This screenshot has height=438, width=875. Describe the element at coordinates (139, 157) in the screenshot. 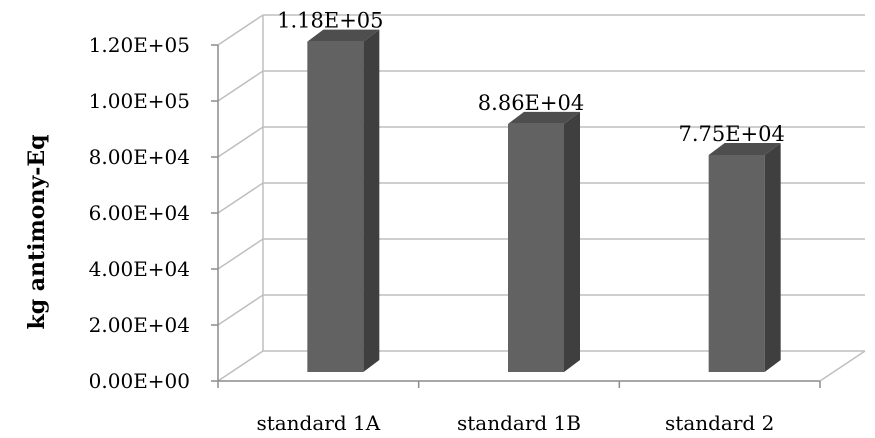

I see `y-tick-label: 8.00E+04` at that location.